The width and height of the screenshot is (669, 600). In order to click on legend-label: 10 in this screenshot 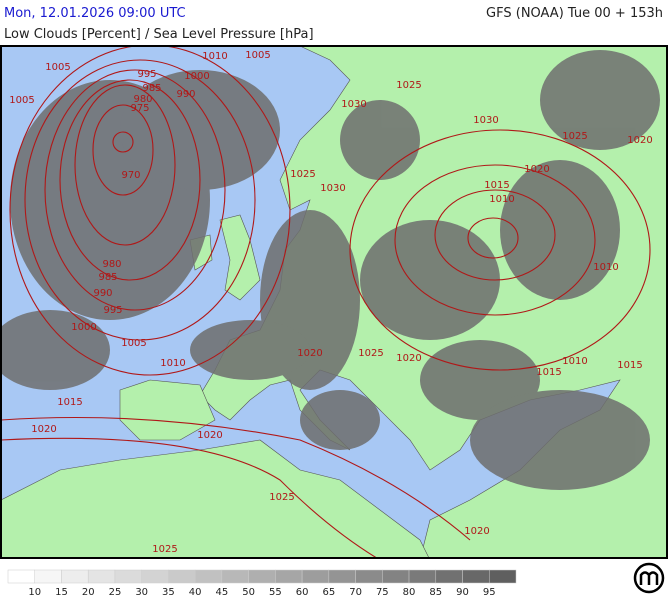, I will do `click(34, 592)`.